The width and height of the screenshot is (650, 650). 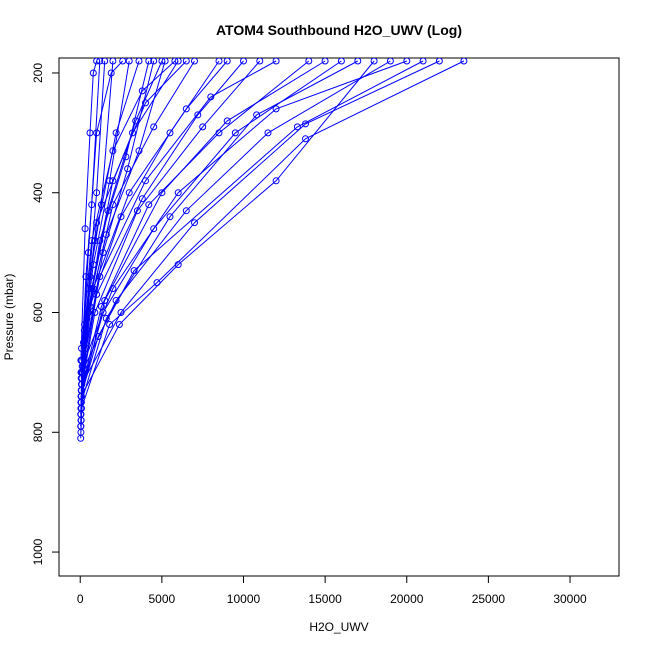 I want to click on y-tick-label: 400, so click(x=38, y=192).